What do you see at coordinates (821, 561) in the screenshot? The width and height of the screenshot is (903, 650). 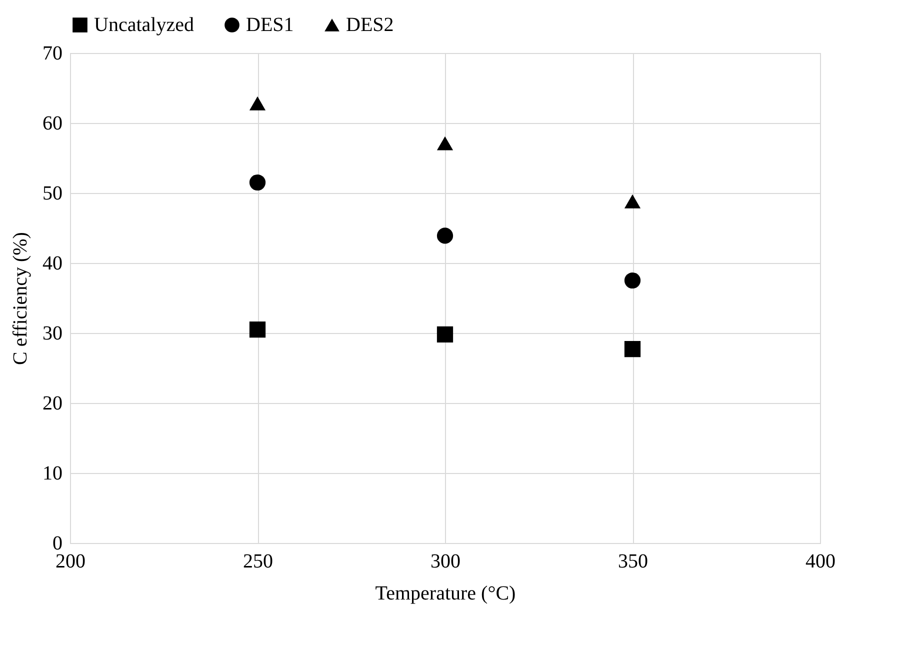 I see `x-tick-label: 400` at bounding box center [821, 561].